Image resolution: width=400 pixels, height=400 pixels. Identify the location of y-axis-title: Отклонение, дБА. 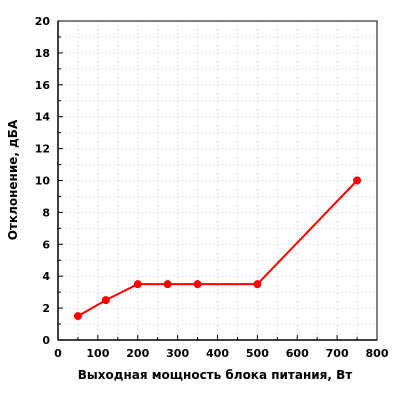
(13, 179).